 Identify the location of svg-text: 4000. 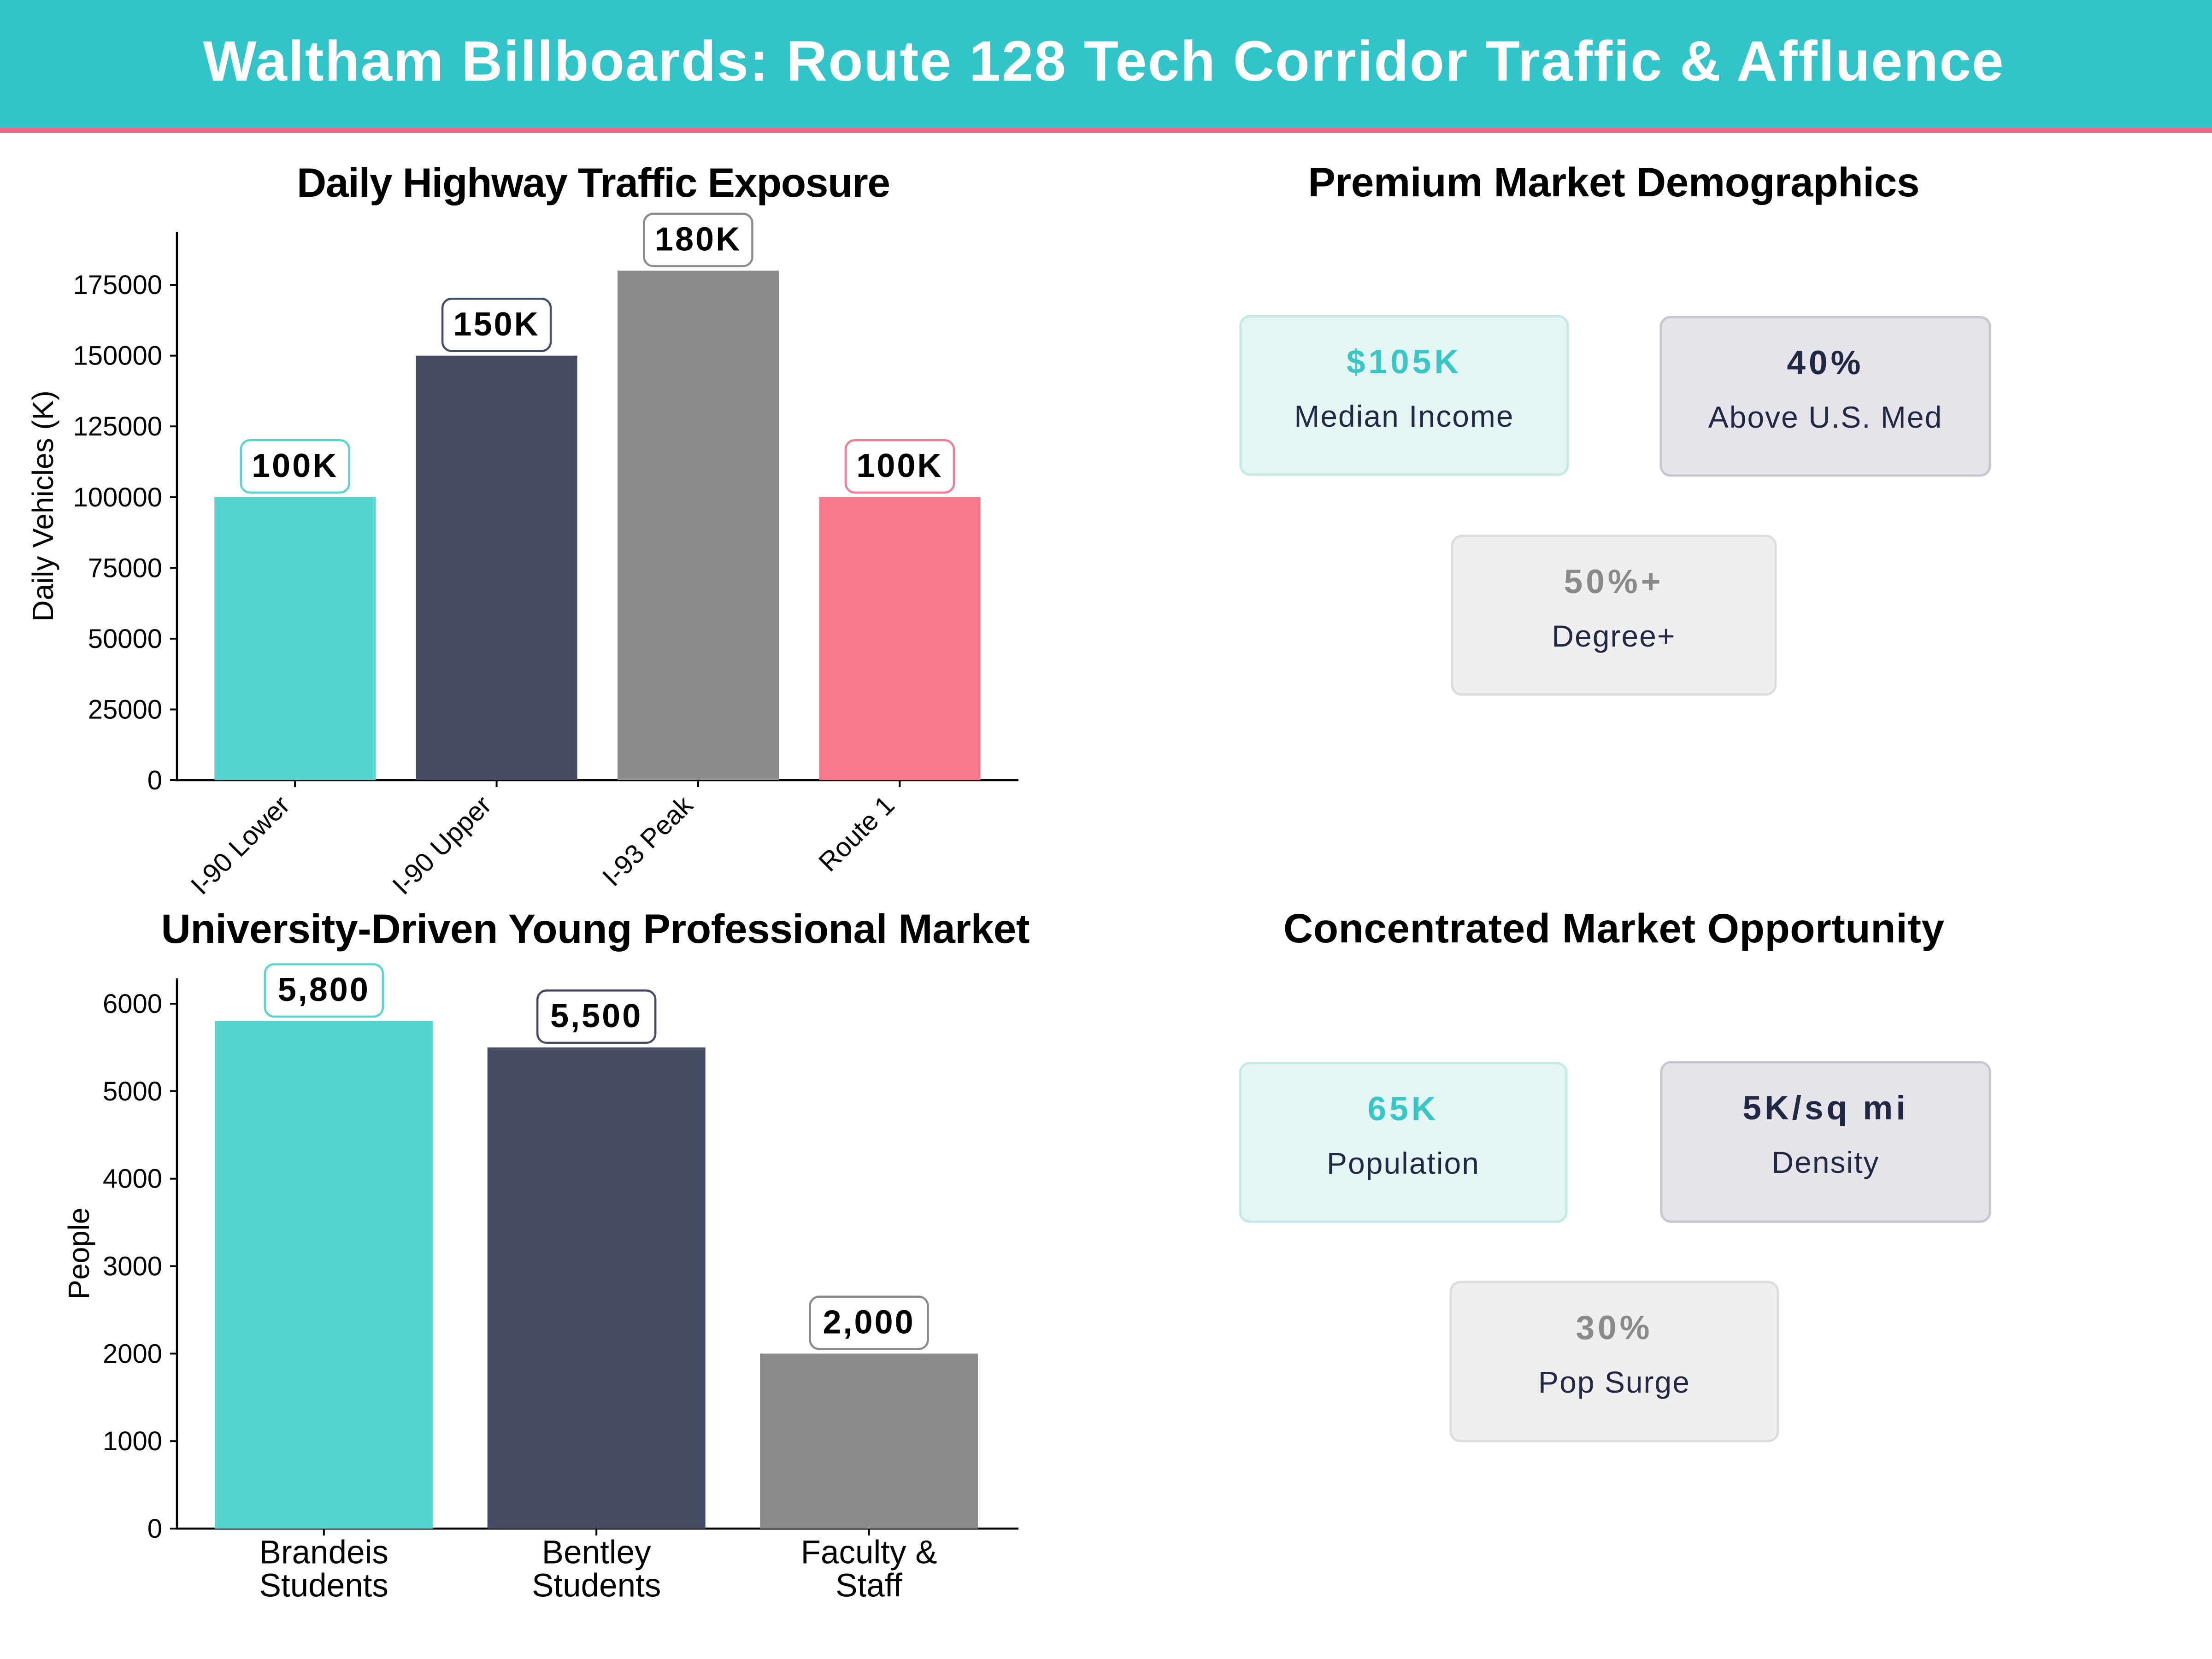
(132, 1179).